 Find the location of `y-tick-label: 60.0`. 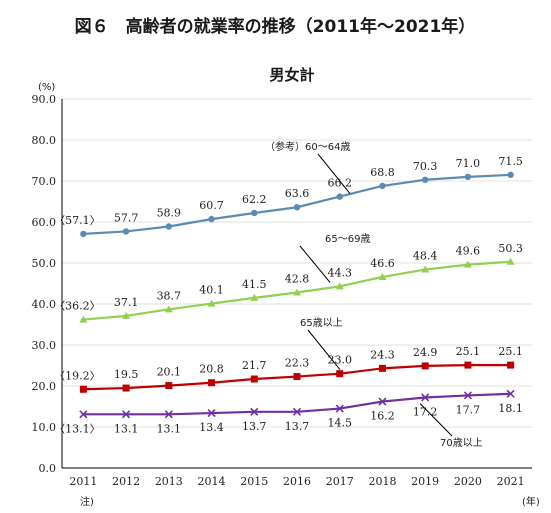

y-tick-label: 60.0 is located at coordinates (44, 222).